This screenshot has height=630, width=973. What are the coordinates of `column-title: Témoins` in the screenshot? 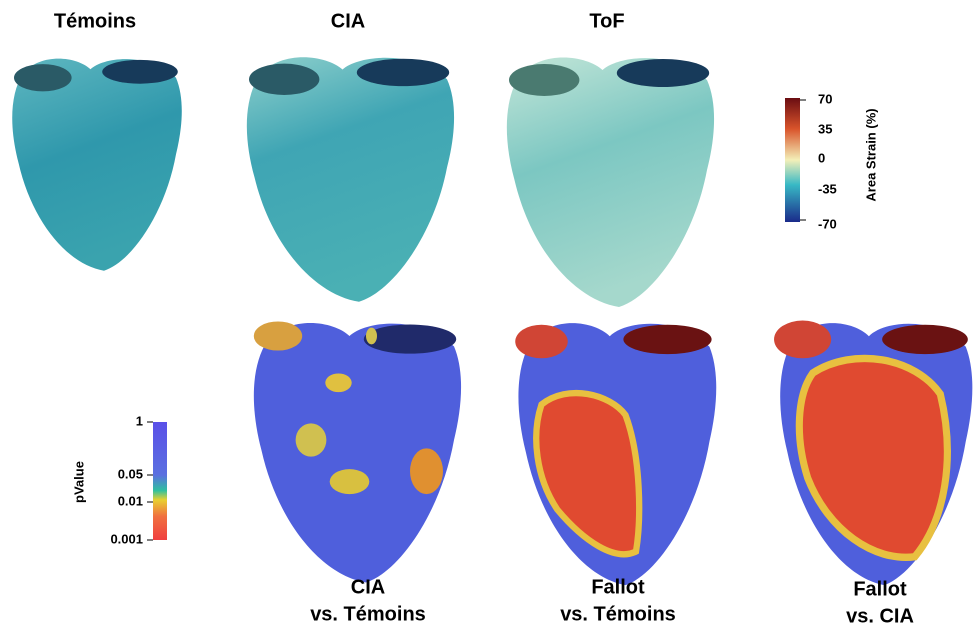 It's located at (95, 21).